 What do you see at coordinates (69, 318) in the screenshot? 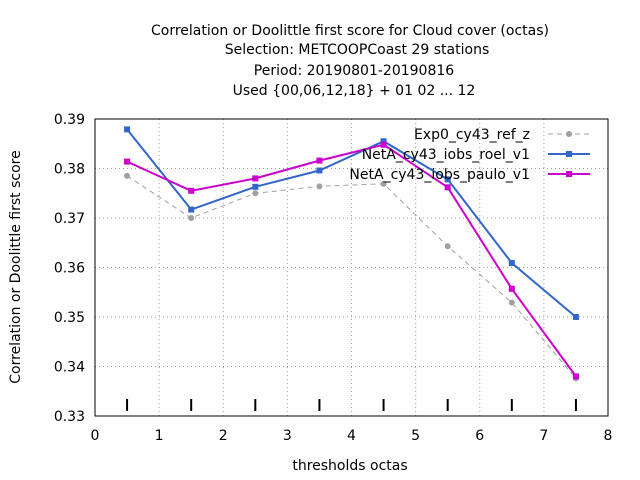
I see `y-tick-label: 0.35` at bounding box center [69, 318].